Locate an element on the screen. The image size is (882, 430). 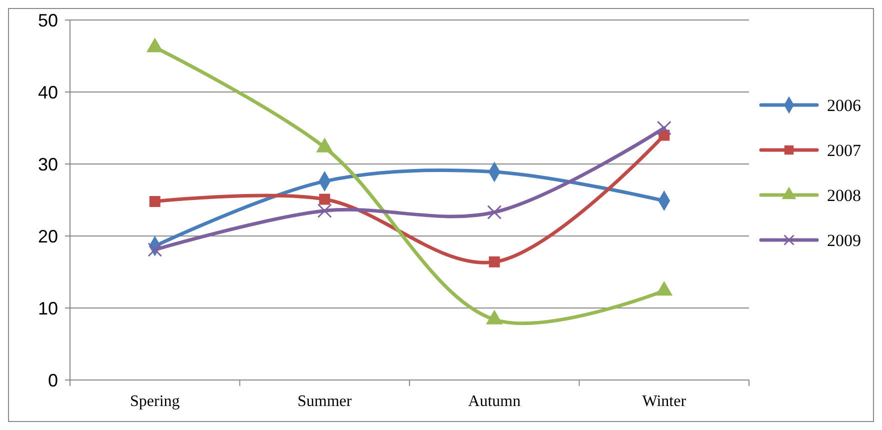
legend-label: 2006 is located at coordinates (844, 105).